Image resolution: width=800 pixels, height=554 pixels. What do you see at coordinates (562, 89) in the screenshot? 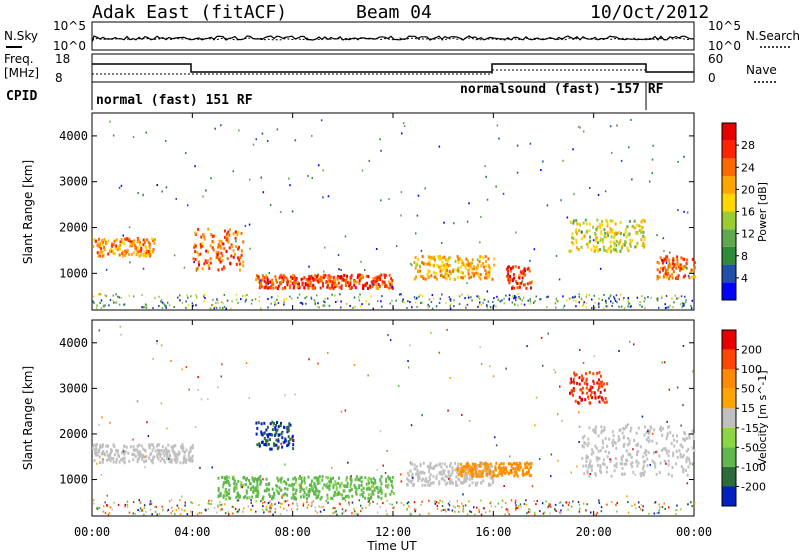
I see `cpid-program-2: normalsound (fast) -157 RF` at bounding box center [562, 89].